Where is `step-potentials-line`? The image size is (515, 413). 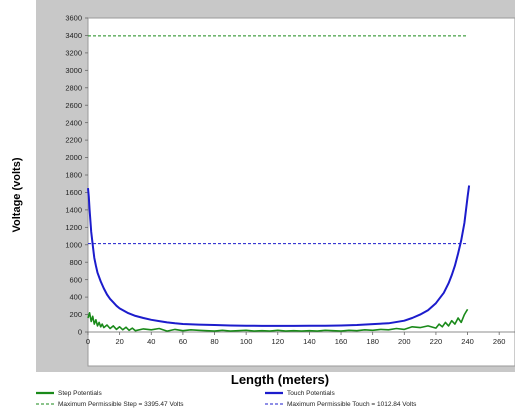
step-potentials-line is located at coordinates (278, 320).